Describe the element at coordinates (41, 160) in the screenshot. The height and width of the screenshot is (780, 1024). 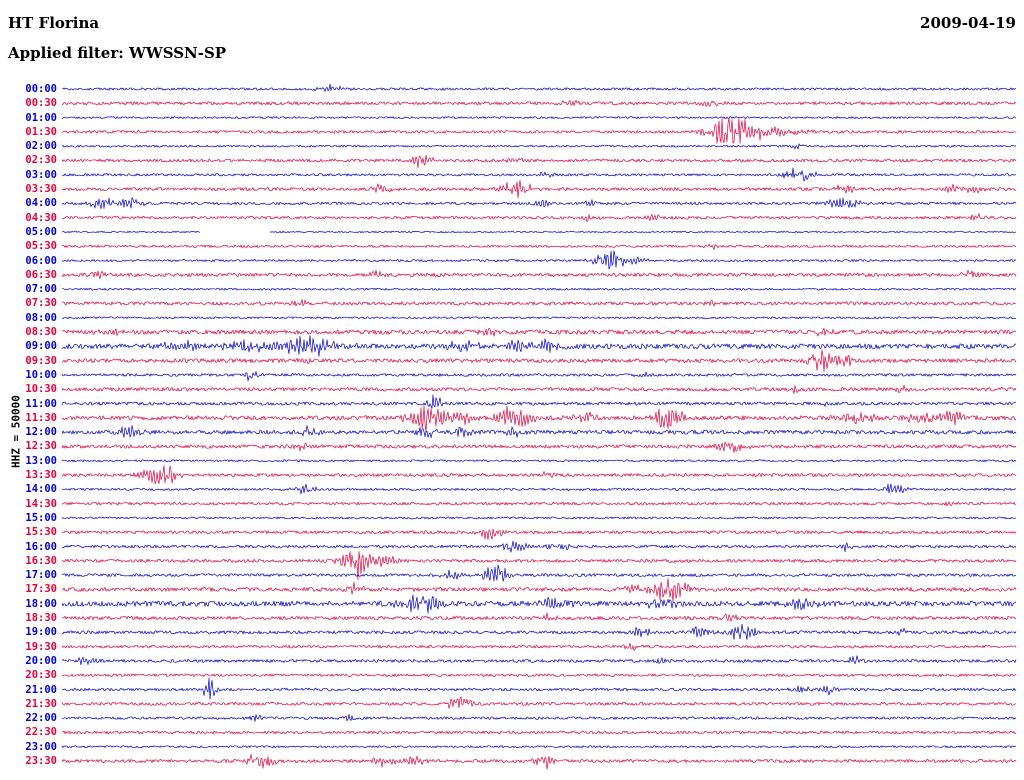
I see `trace-time-label: 02:30` at that location.